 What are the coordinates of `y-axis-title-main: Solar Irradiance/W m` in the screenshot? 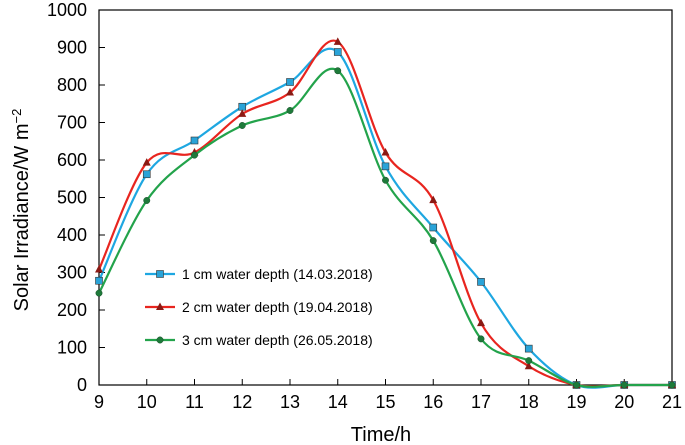 It's located at (22, 217).